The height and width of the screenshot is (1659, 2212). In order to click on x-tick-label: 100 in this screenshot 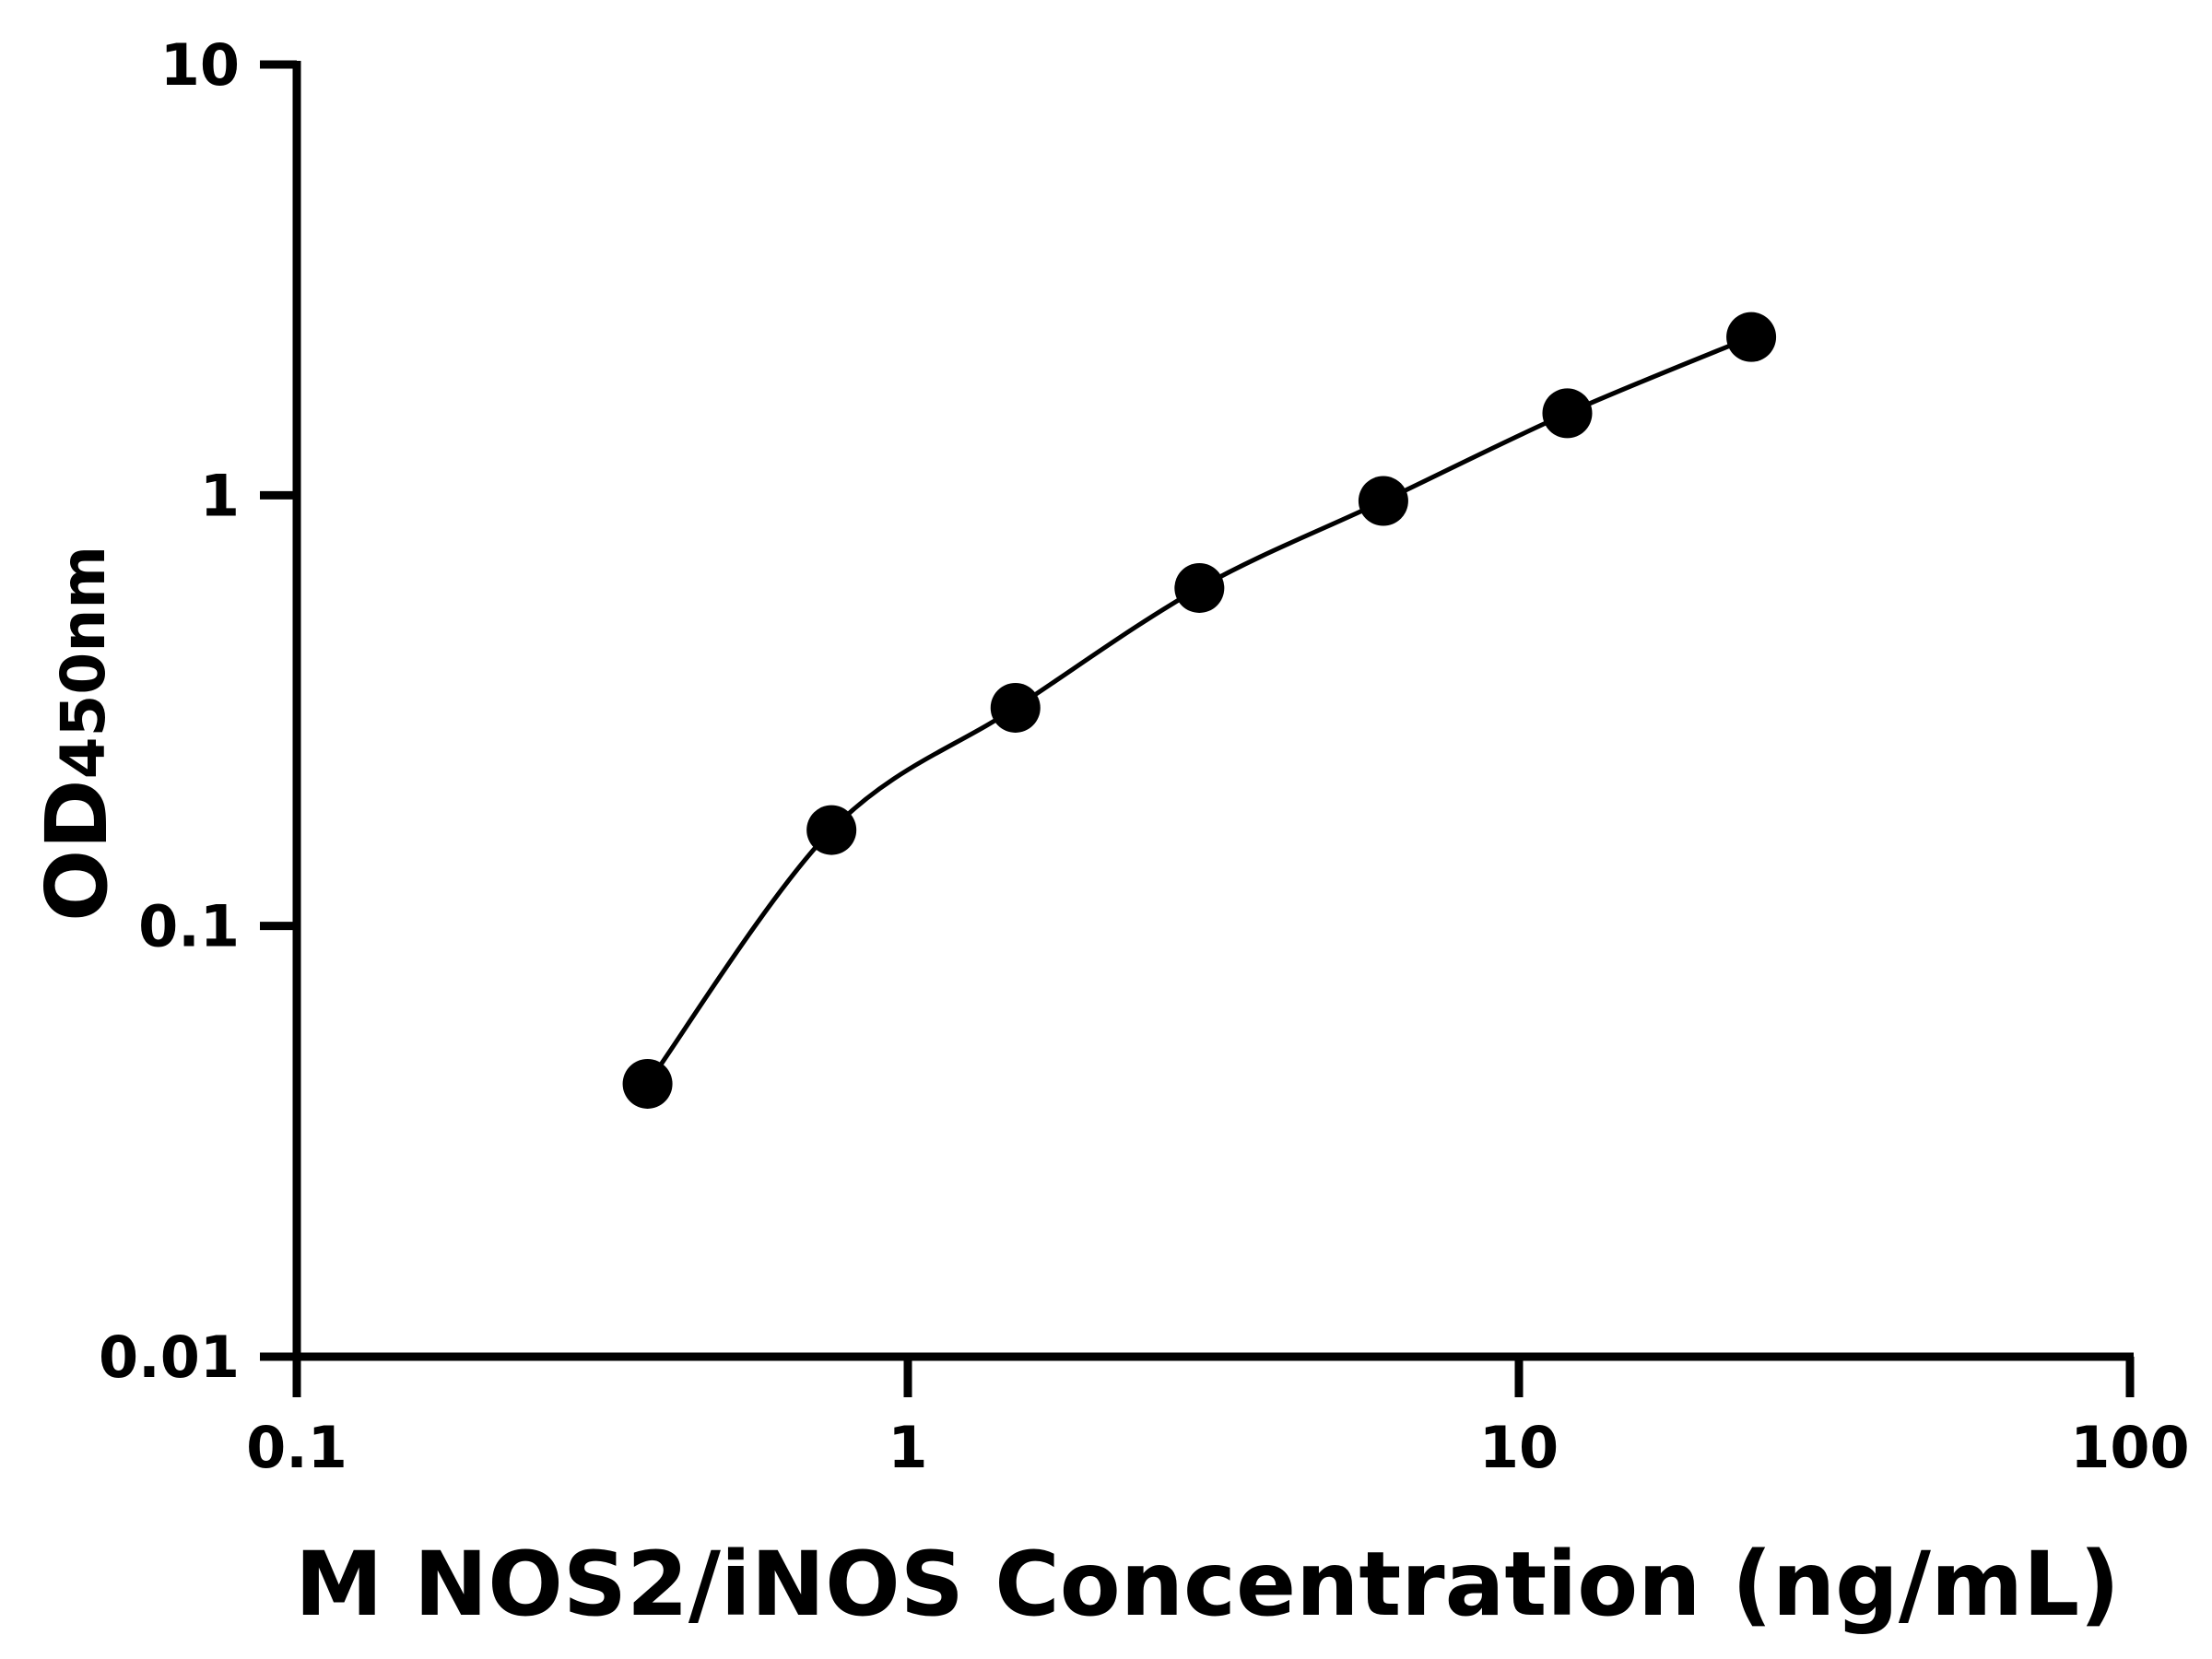, I will do `click(2129, 1447)`.